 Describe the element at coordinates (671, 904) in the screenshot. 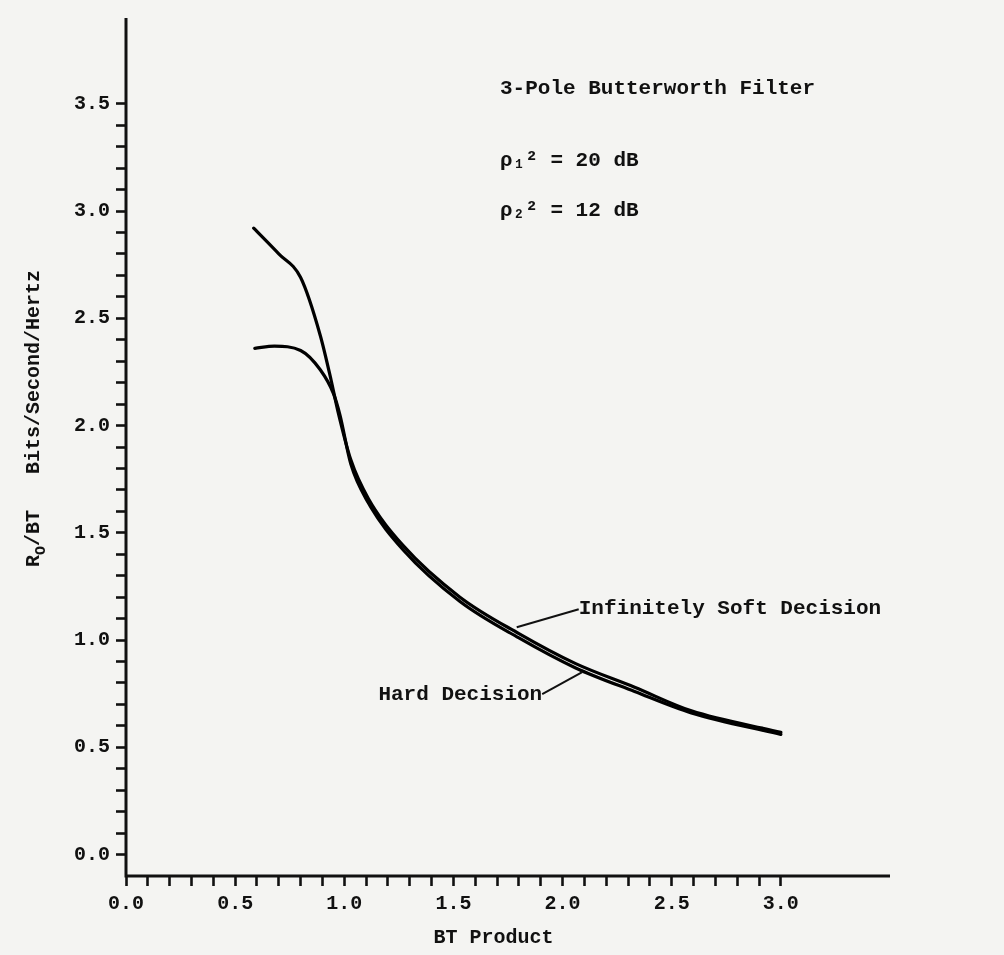

I see `x-tick-label: 2.5` at that location.